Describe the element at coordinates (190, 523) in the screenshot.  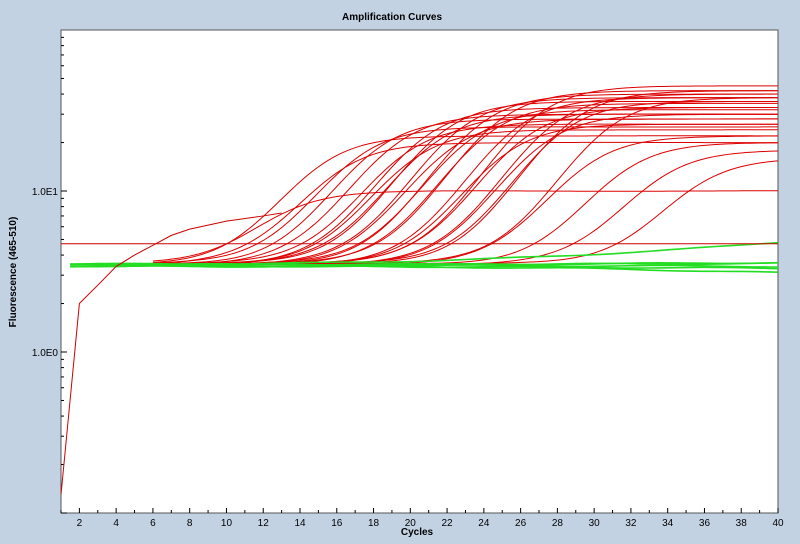
I see `x-tick-label-8: 8` at that location.